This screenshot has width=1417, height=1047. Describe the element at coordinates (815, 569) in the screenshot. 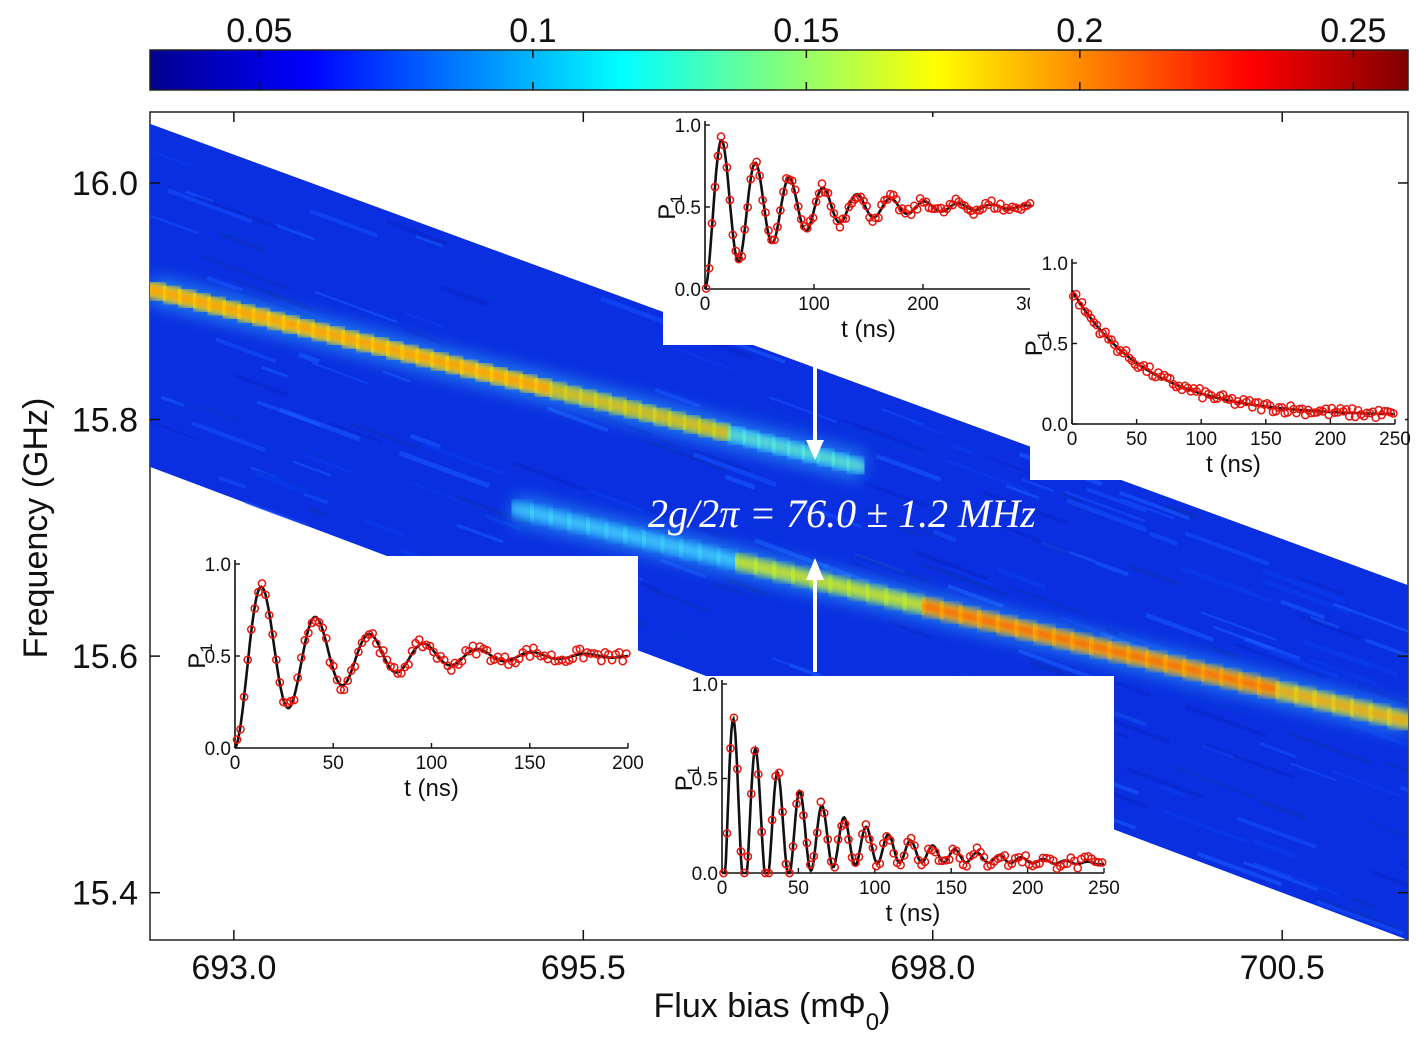

I see `arrow-up-head` at that location.